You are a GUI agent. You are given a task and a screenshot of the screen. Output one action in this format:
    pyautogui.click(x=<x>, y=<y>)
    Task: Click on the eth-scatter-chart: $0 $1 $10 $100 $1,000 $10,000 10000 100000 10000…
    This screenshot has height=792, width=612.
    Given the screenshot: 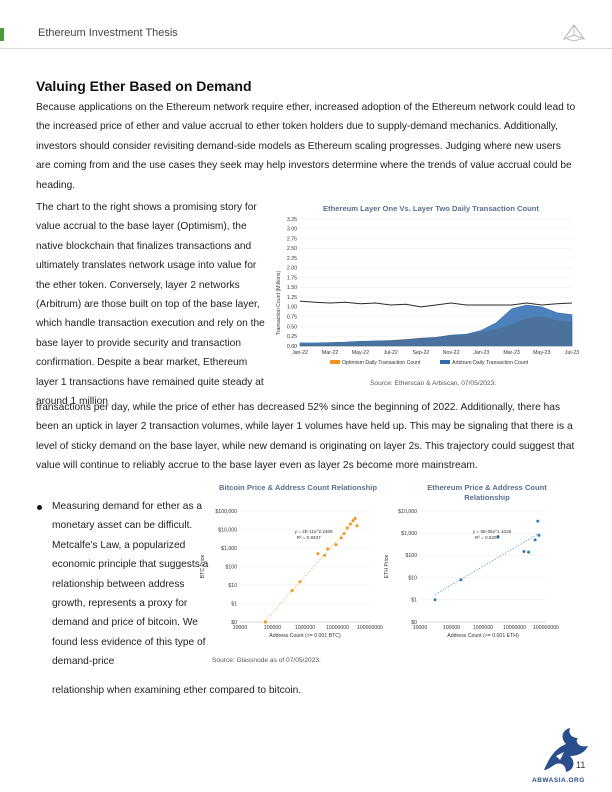 What is the action you would take?
    pyautogui.click(x=471, y=574)
    